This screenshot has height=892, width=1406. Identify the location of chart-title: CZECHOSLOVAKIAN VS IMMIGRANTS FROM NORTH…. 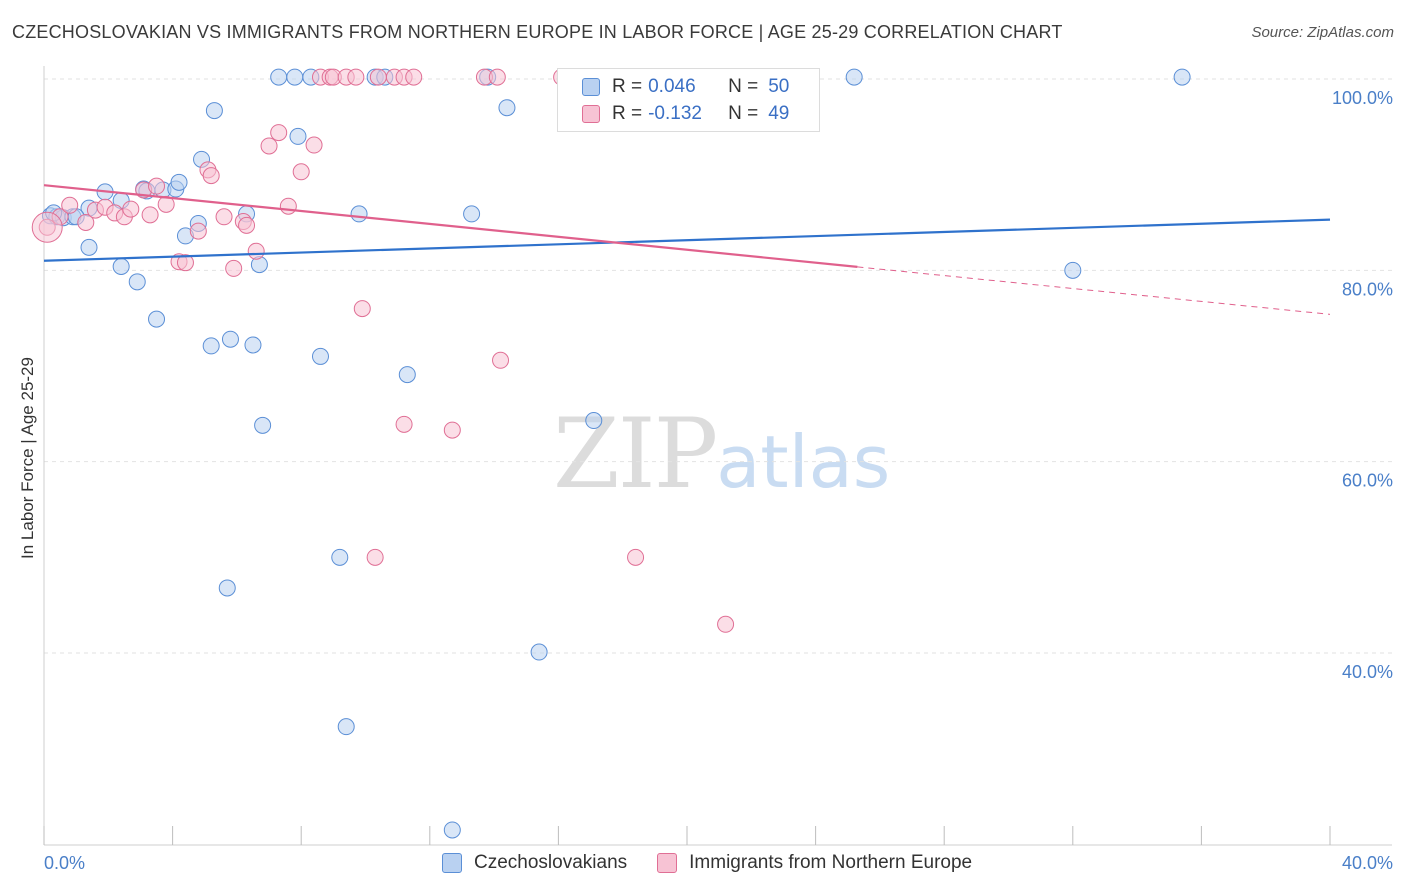
(537, 32).